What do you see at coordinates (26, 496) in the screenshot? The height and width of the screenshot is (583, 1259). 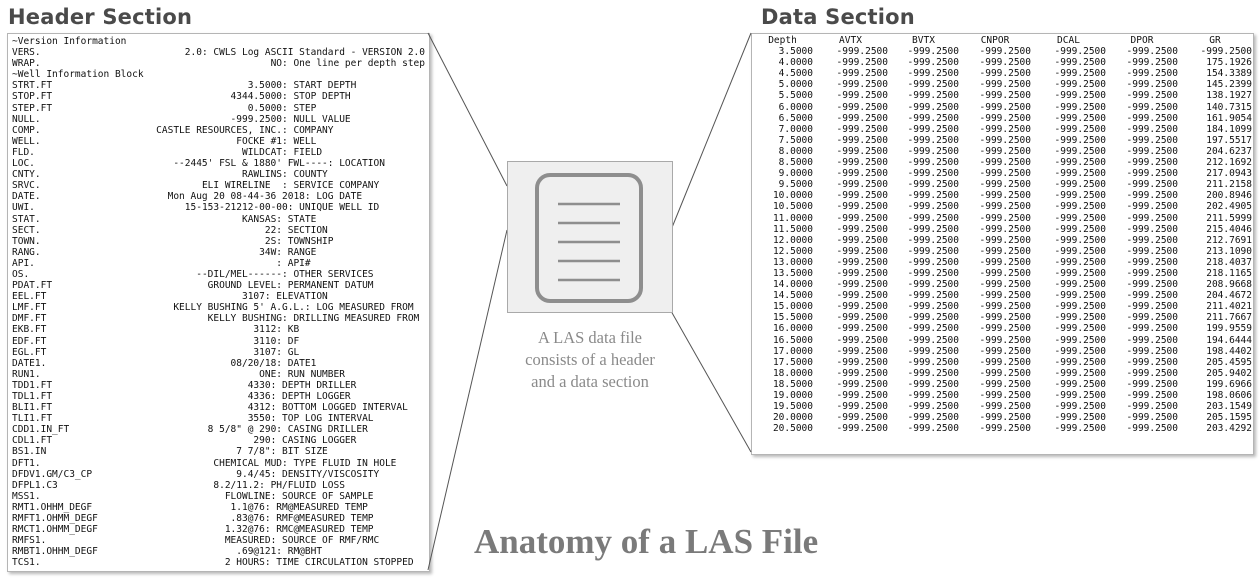 I see `header-line-key: MSS1.` at bounding box center [26, 496].